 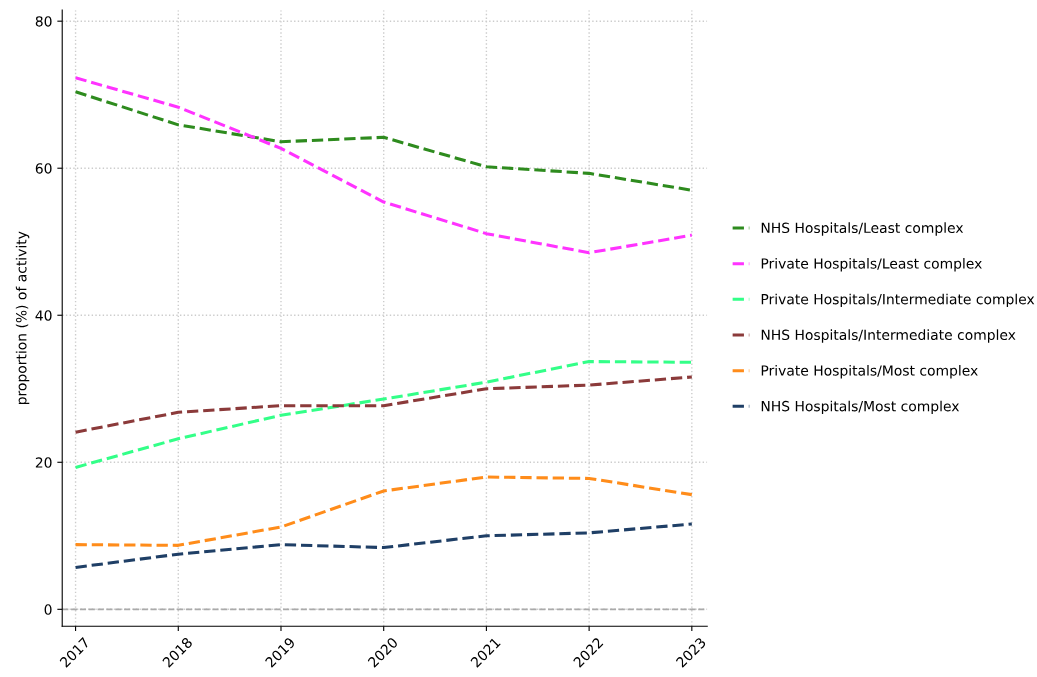 I want to click on legend-label: Private Hospitals/Intermediate complex, so click(x=898, y=300).